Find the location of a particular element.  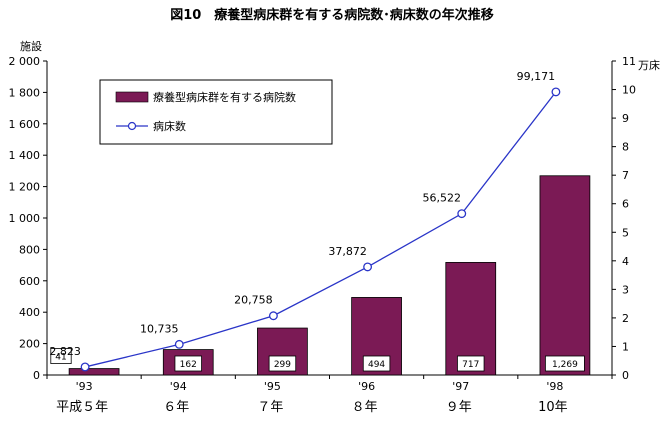

legend-bar-label: 療養型病床群を有する病院数 is located at coordinates (224, 97).